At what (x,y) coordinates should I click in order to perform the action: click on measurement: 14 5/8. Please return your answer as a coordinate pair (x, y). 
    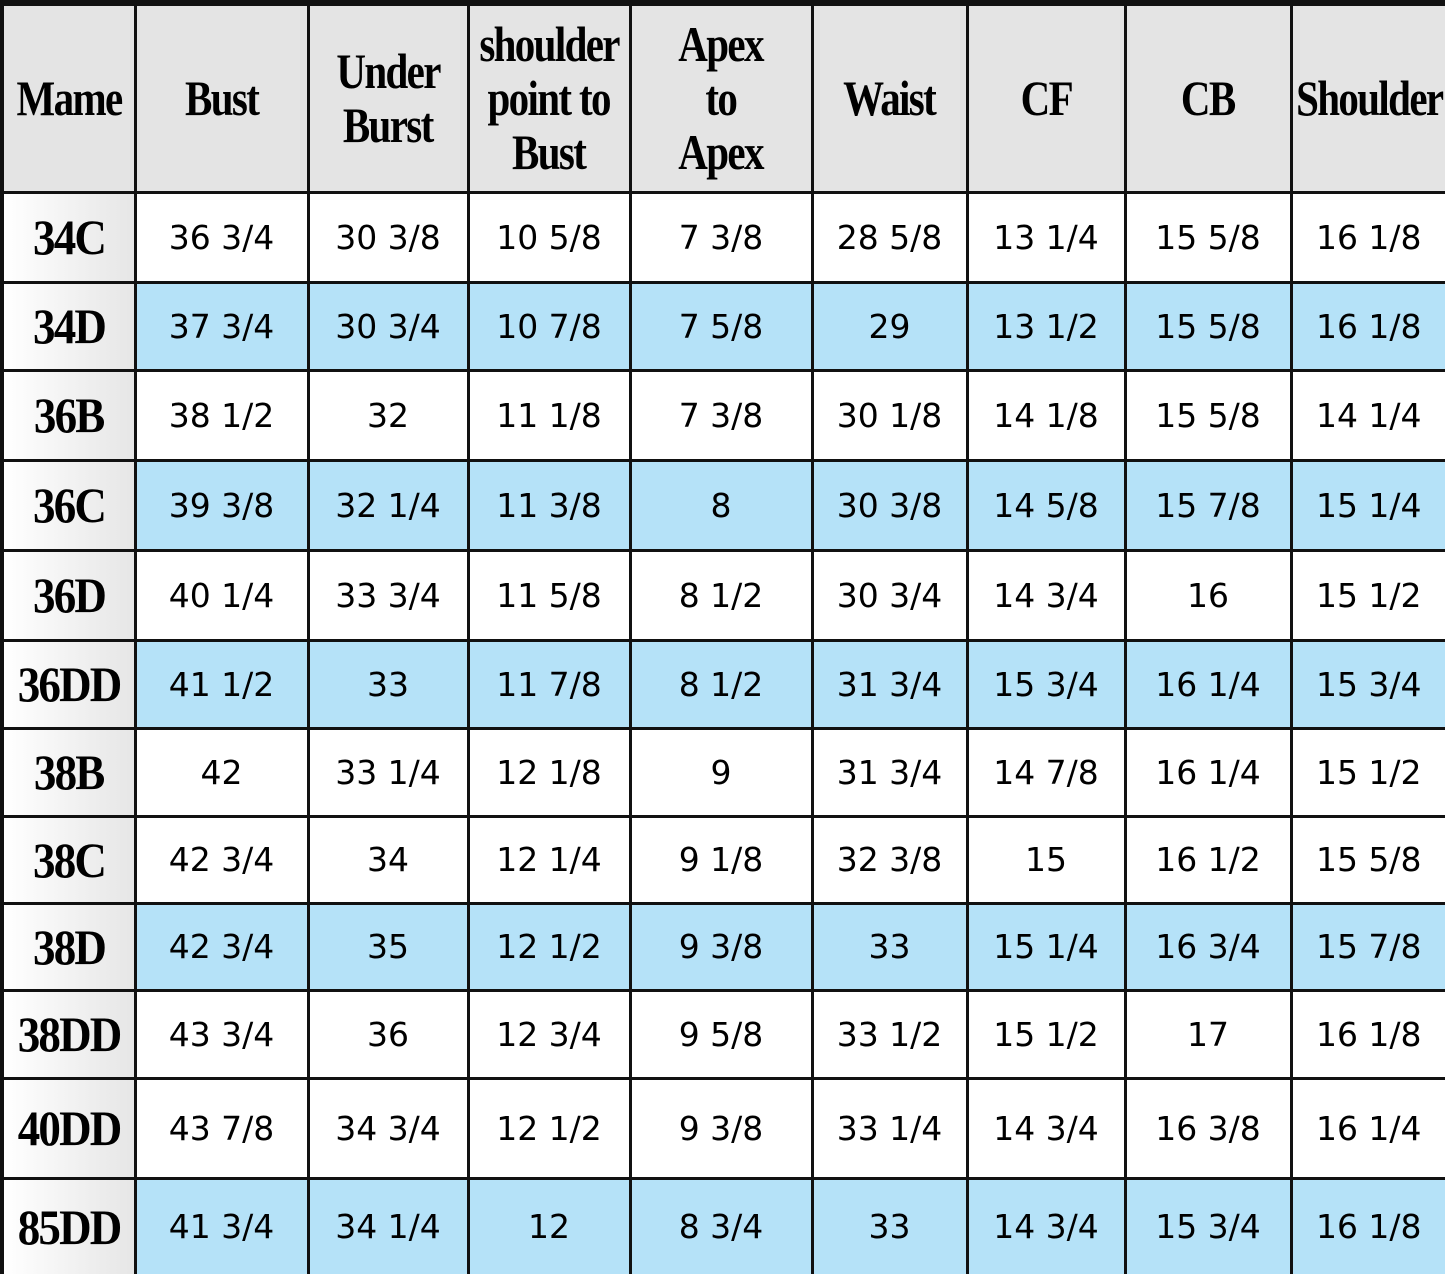
    Looking at the image, I should click on (1046, 505).